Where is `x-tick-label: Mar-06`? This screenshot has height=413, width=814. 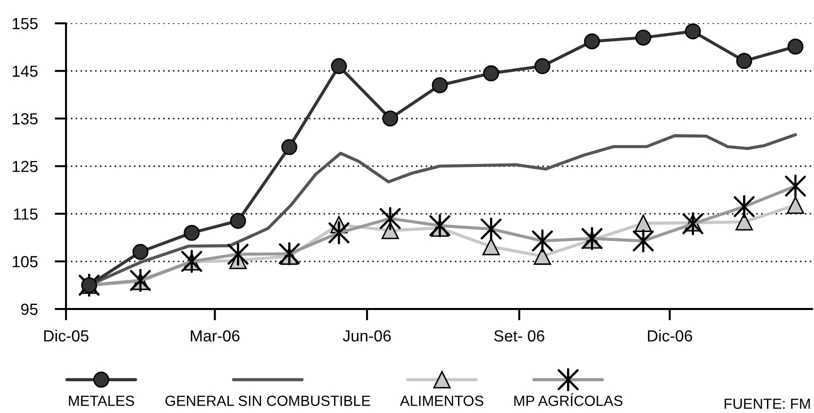
x-tick-label: Mar-06 is located at coordinates (215, 336).